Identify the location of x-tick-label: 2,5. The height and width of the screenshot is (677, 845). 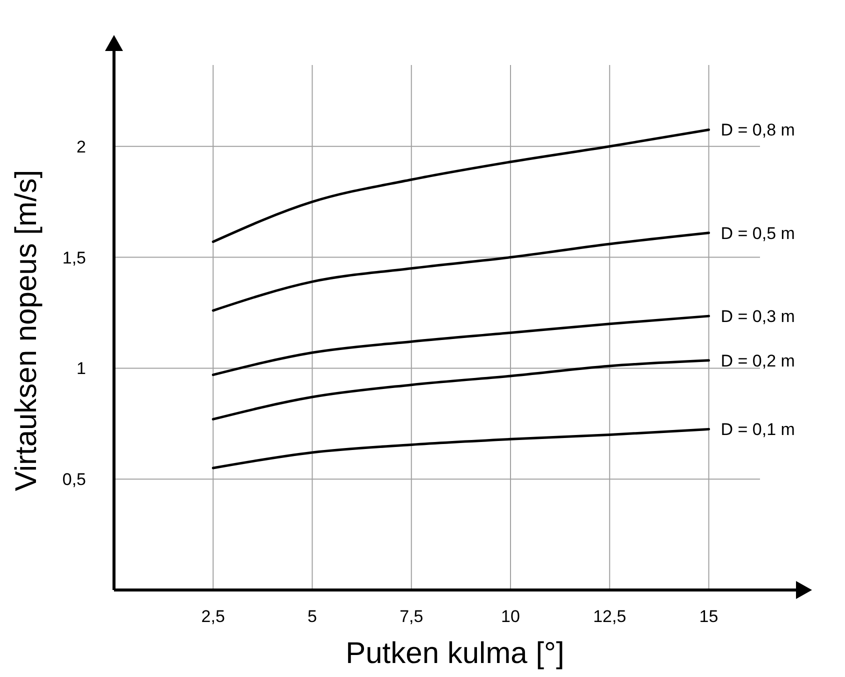
(213, 616).